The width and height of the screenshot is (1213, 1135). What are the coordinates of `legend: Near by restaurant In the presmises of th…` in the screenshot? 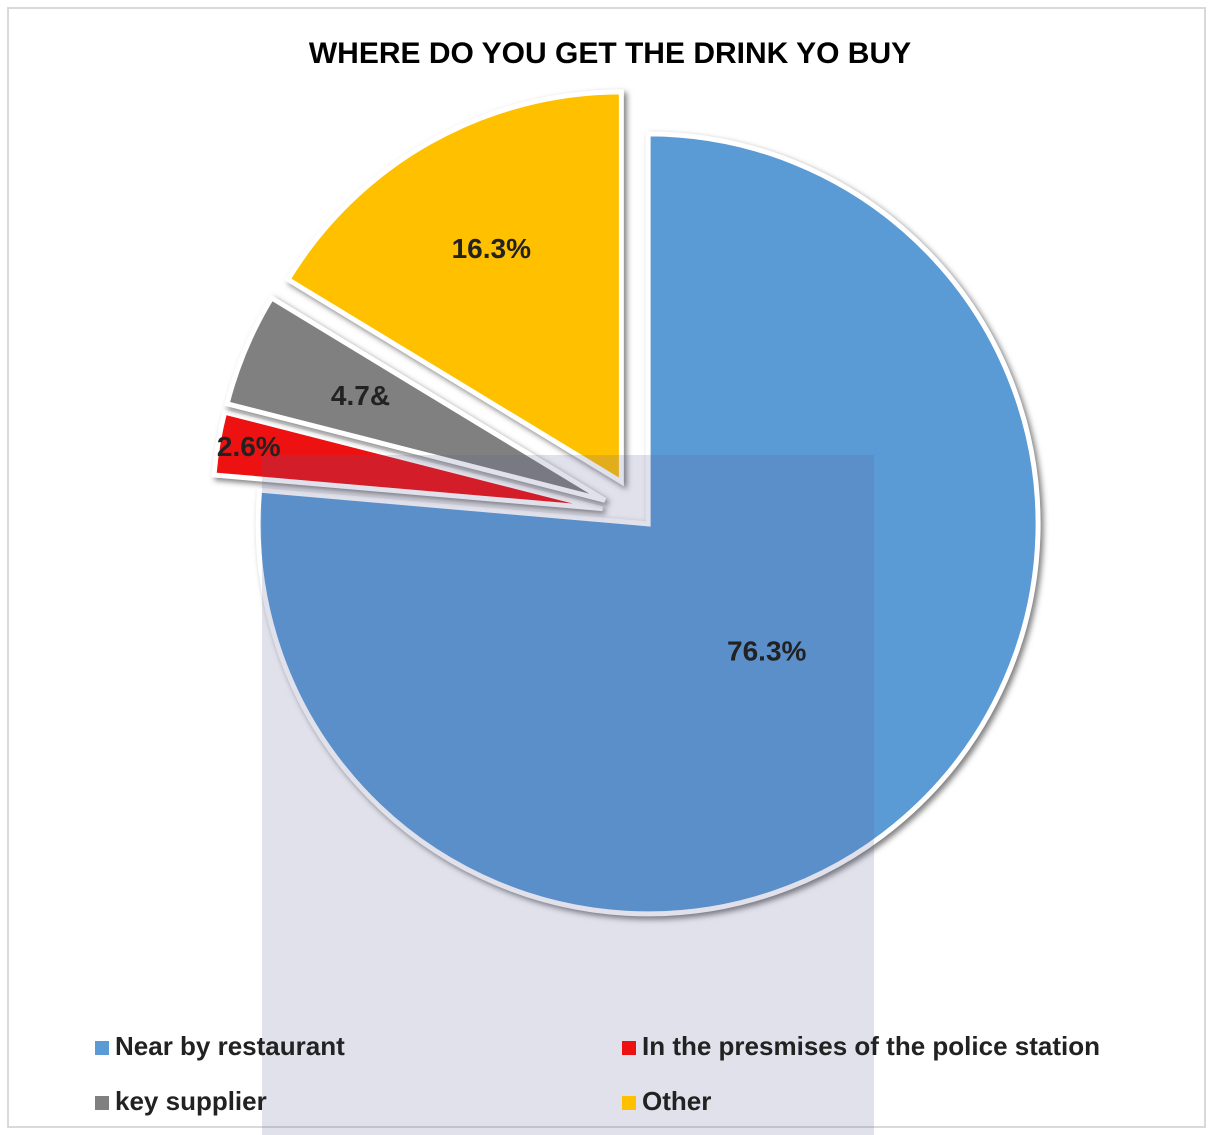 It's located at (597, 1073).